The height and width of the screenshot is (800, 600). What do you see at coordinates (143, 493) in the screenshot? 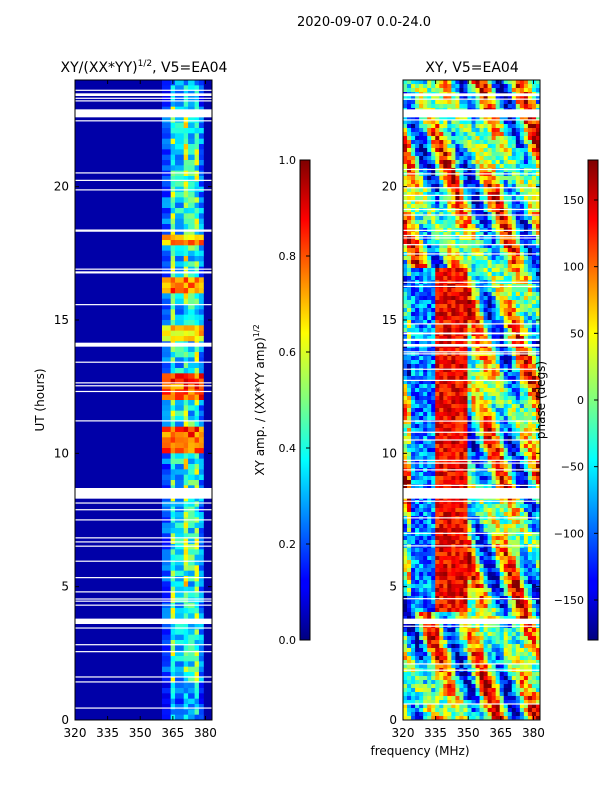
I see `amplitude-data-gap` at bounding box center [143, 493].